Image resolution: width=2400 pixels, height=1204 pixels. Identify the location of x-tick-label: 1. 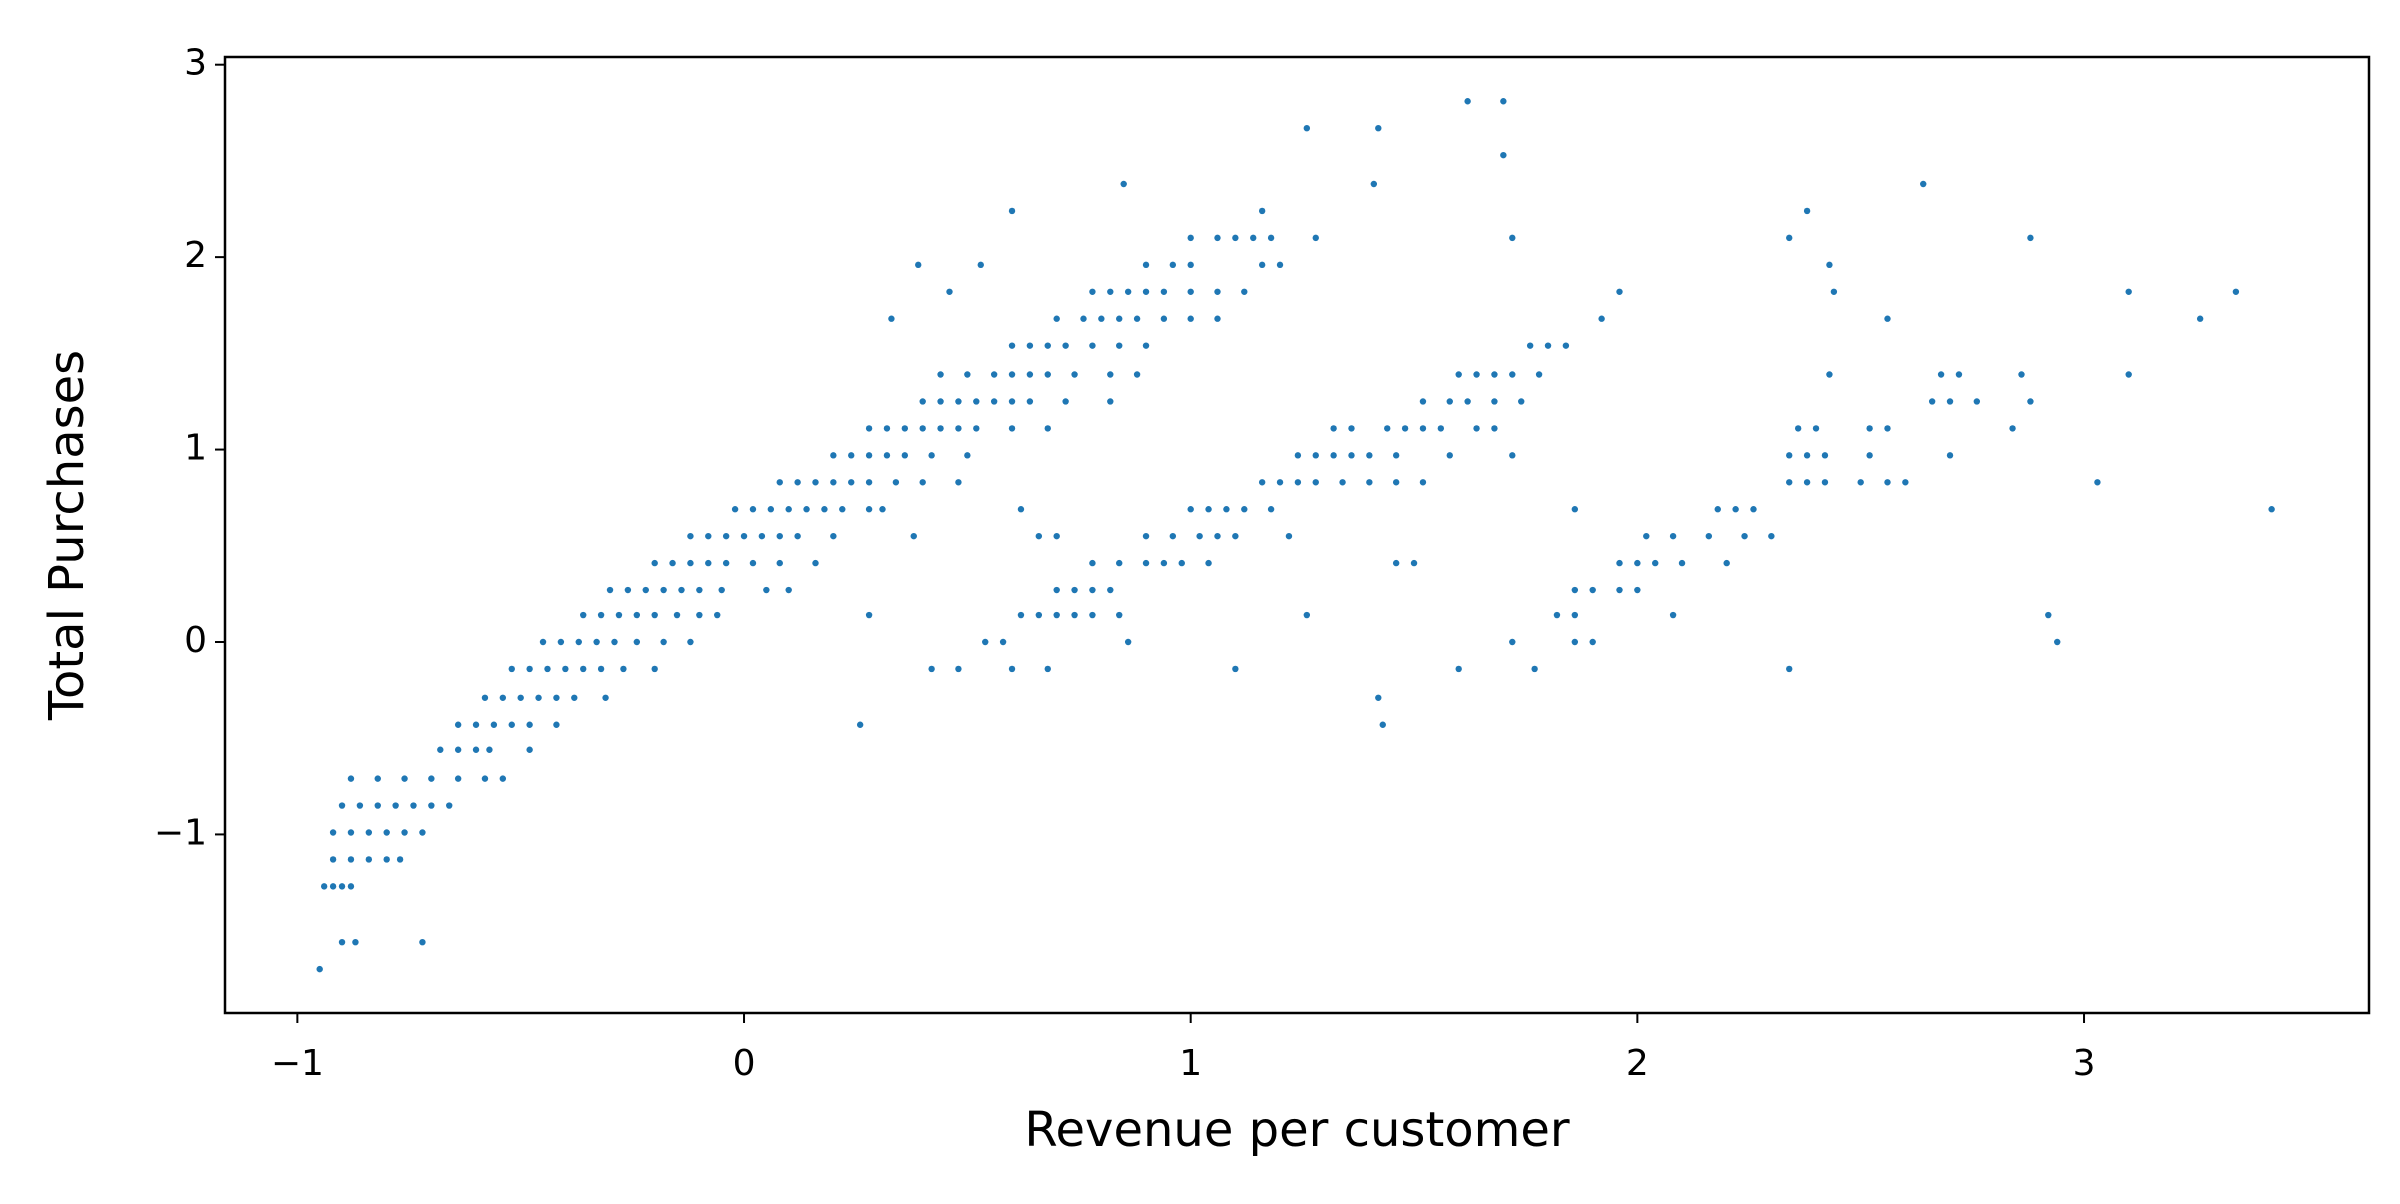
(1190, 1063).